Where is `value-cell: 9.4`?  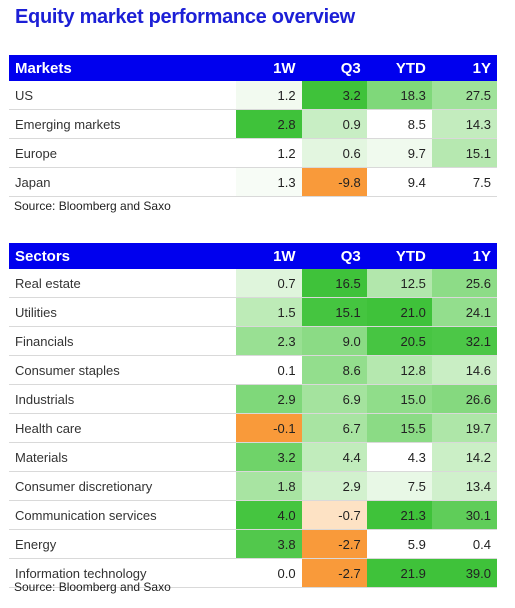 value-cell: 9.4 is located at coordinates (399, 182).